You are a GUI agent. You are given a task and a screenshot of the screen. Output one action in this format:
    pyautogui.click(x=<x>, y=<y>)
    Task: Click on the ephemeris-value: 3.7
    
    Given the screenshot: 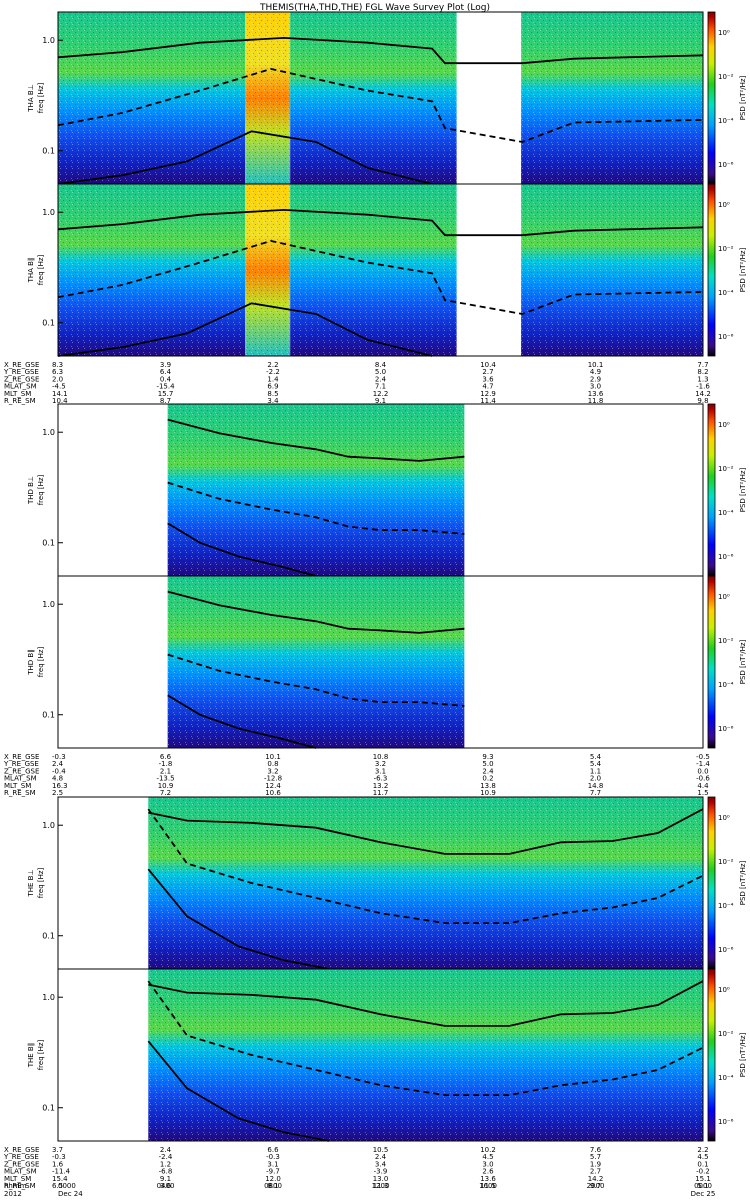 What is the action you would take?
    pyautogui.click(x=57, y=1150)
    